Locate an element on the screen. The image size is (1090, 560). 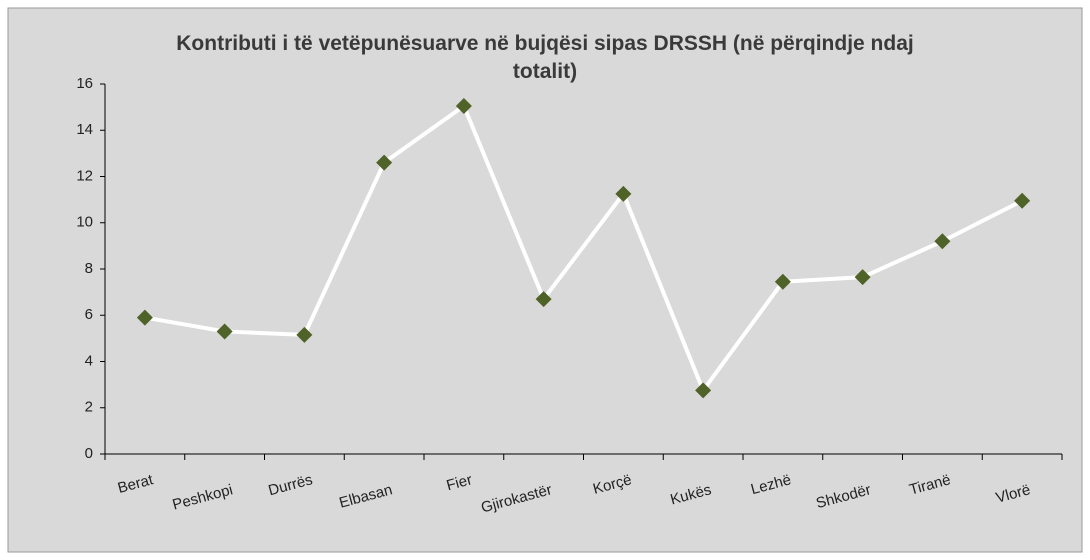
y-tick-label: 10 is located at coordinates (84, 222).